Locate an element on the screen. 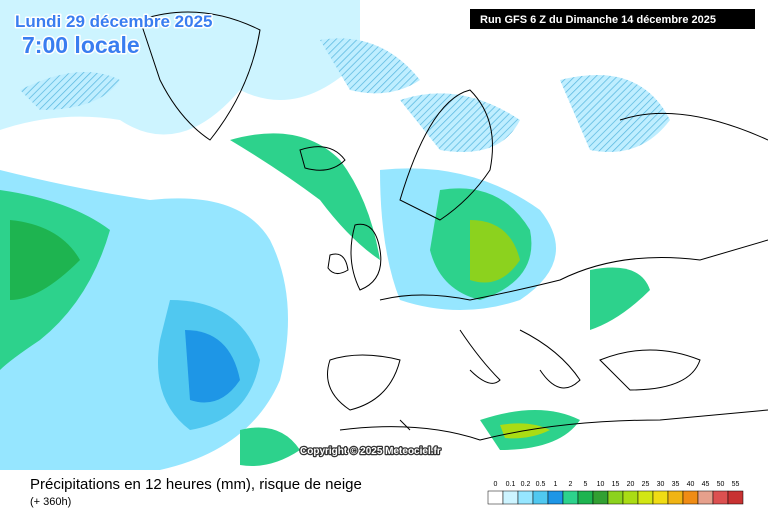  legend-label: 50 is located at coordinates (721, 484).